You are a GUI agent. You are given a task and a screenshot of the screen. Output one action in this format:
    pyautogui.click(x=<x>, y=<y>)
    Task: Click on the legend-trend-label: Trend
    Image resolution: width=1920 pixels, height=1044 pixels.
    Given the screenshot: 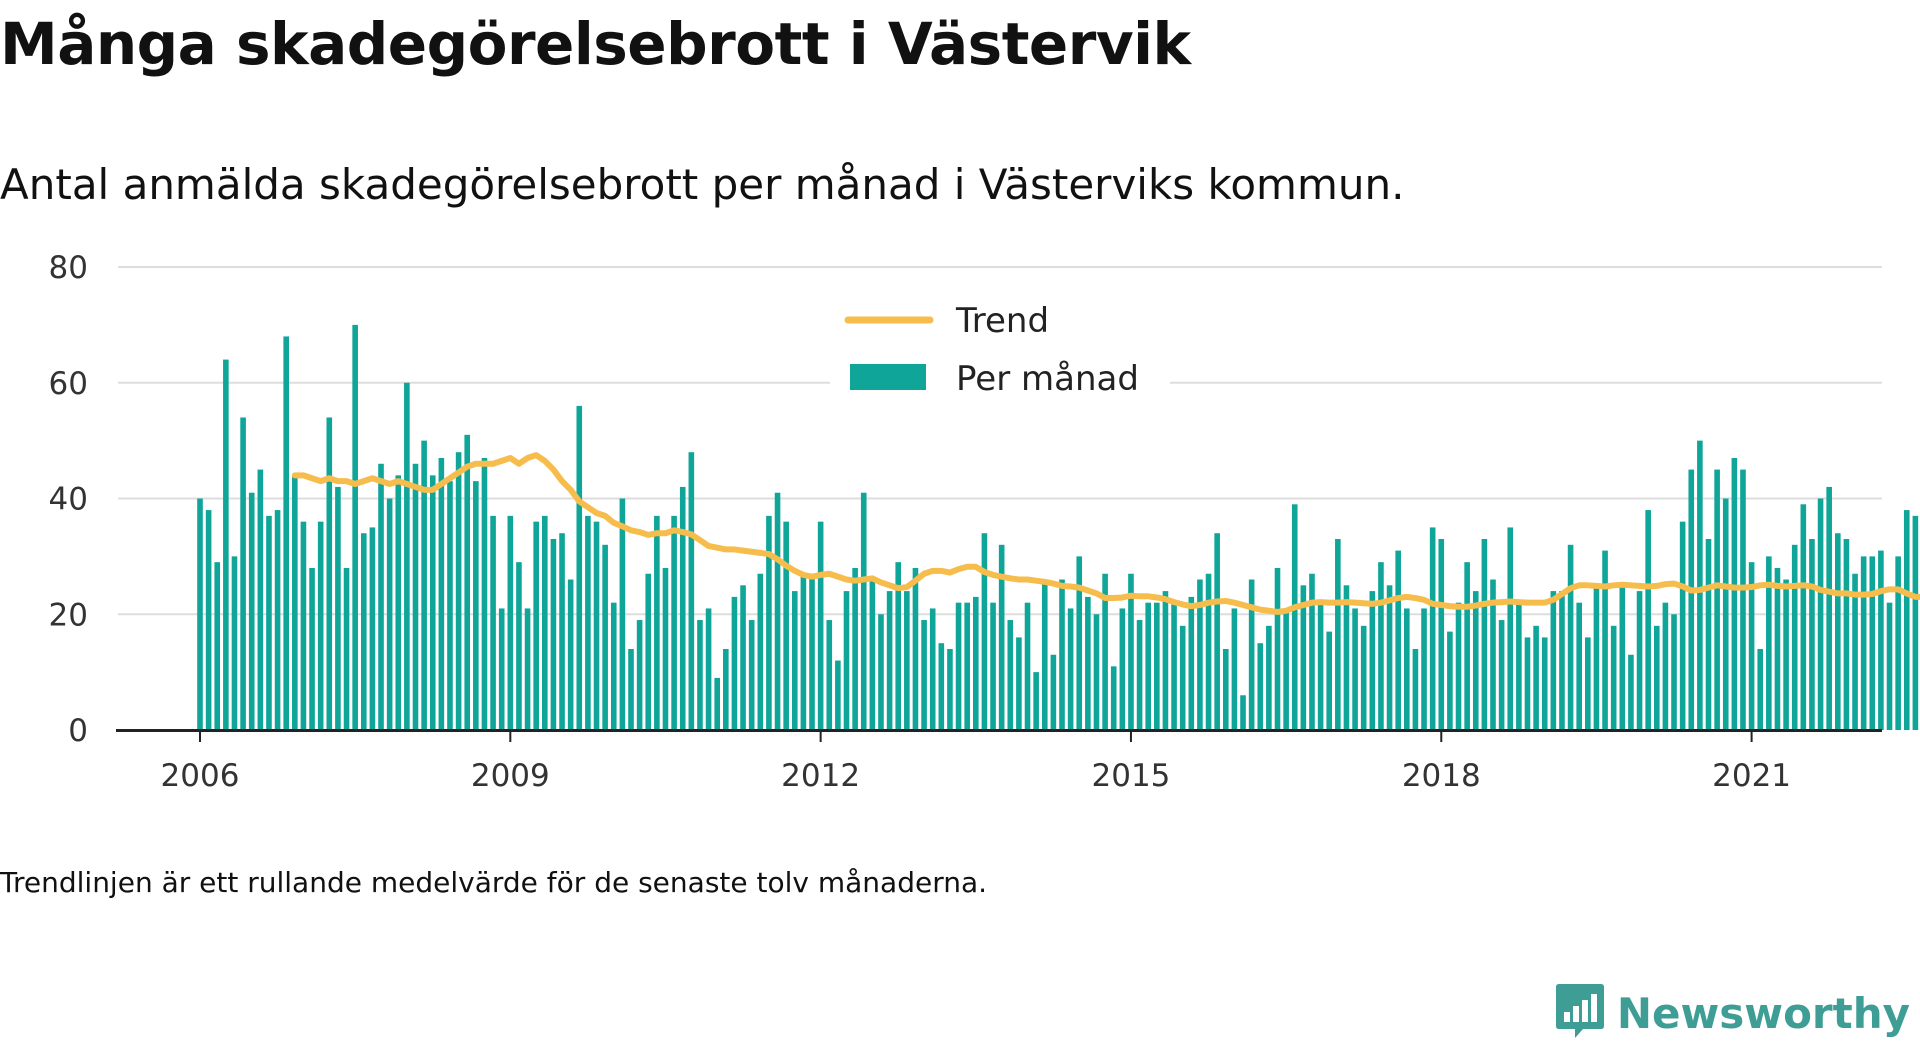 What is the action you would take?
    pyautogui.click(x=1002, y=321)
    